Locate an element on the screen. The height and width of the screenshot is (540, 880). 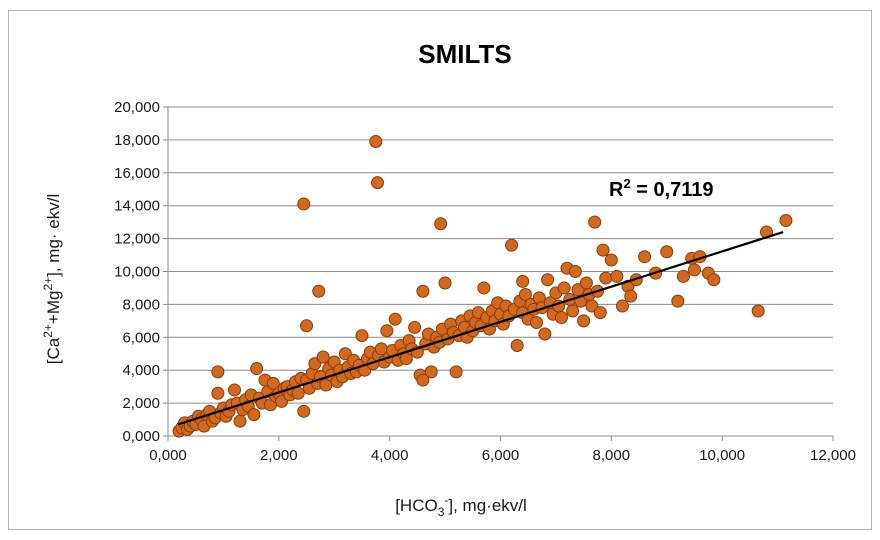
x-axis-label-sup: - is located at coordinates (446, 500).